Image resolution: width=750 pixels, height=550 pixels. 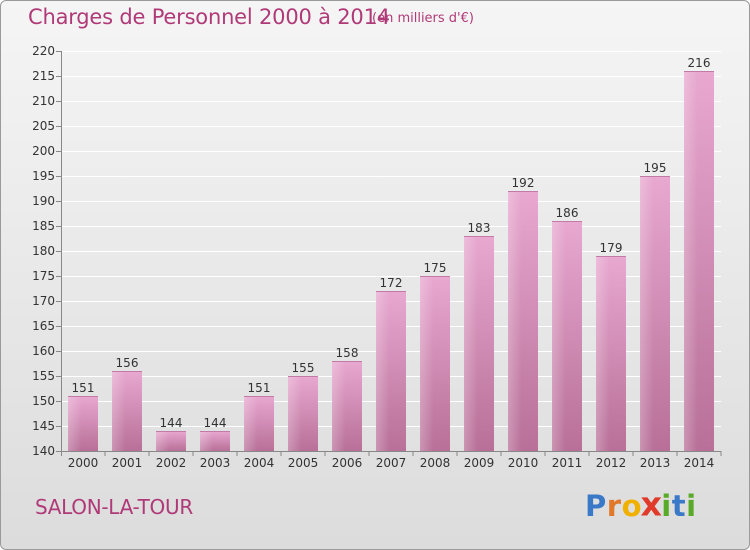 I want to click on y-tick-label: 140, so click(x=43, y=451).